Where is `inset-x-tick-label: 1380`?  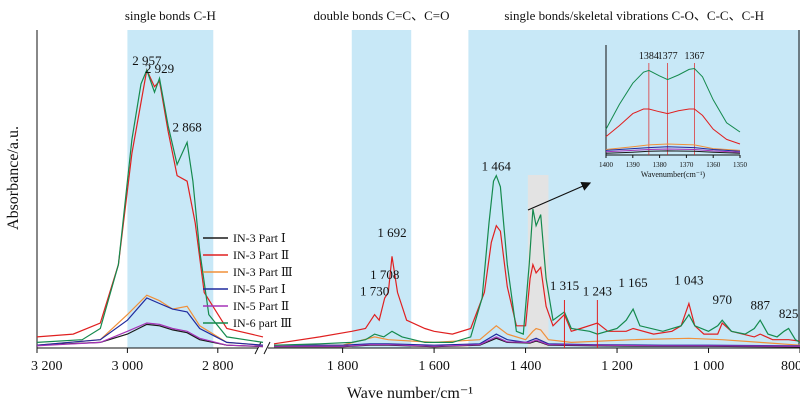
inset-x-tick-label: 1380 is located at coordinates (660, 165).